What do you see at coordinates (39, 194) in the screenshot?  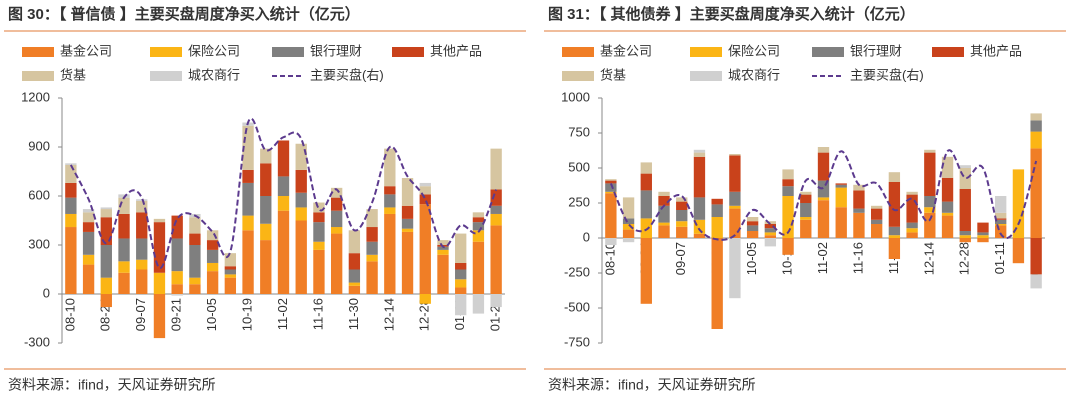 I see `y-tick-label: 600` at bounding box center [39, 194].